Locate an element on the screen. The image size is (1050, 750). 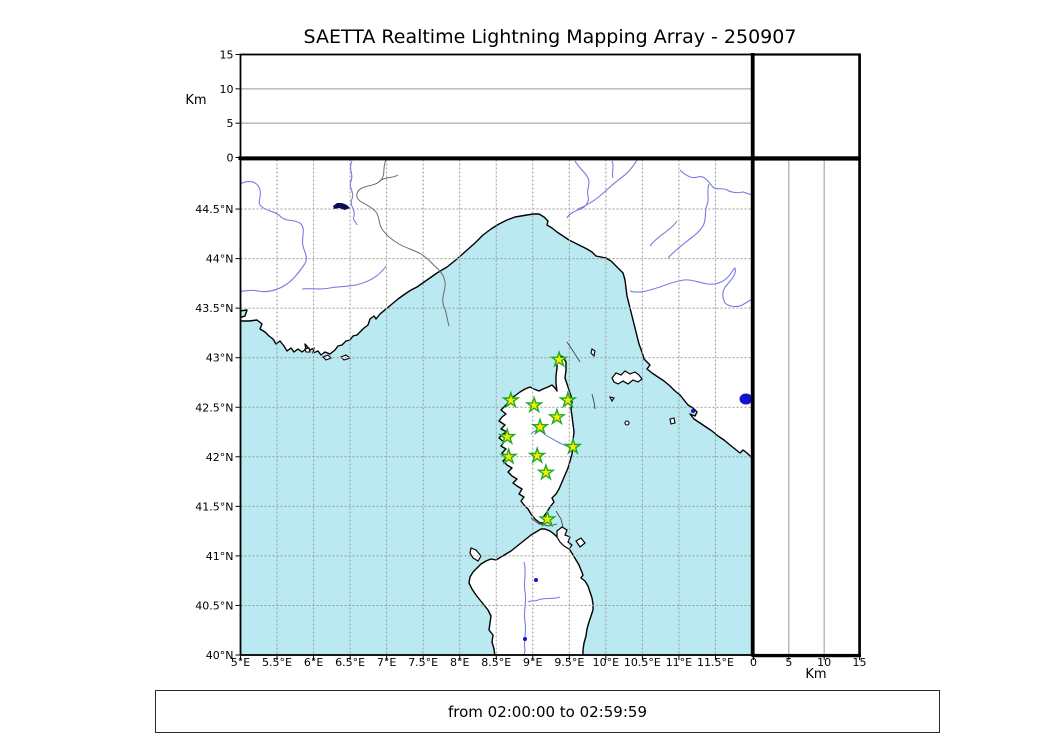
km-unit-label-top: Km is located at coordinates (195, 100).